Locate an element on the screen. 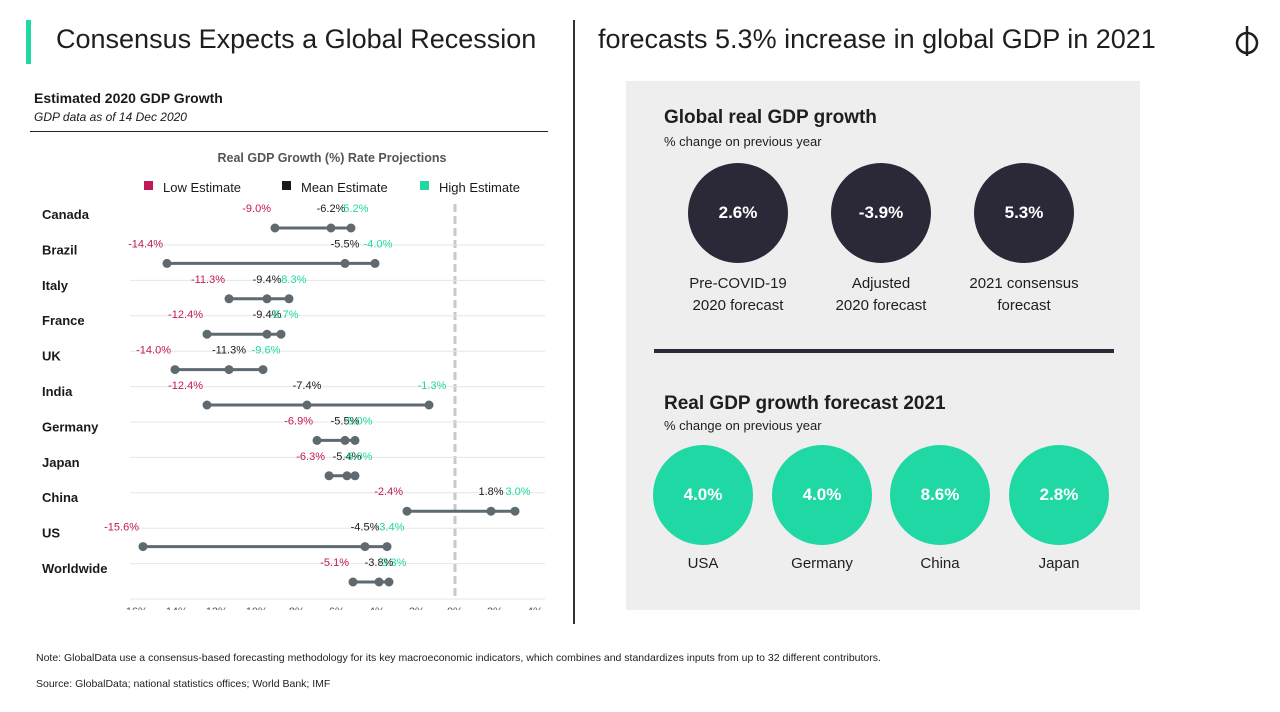  x-tick-label: -8% is located at coordinates (295, 608).